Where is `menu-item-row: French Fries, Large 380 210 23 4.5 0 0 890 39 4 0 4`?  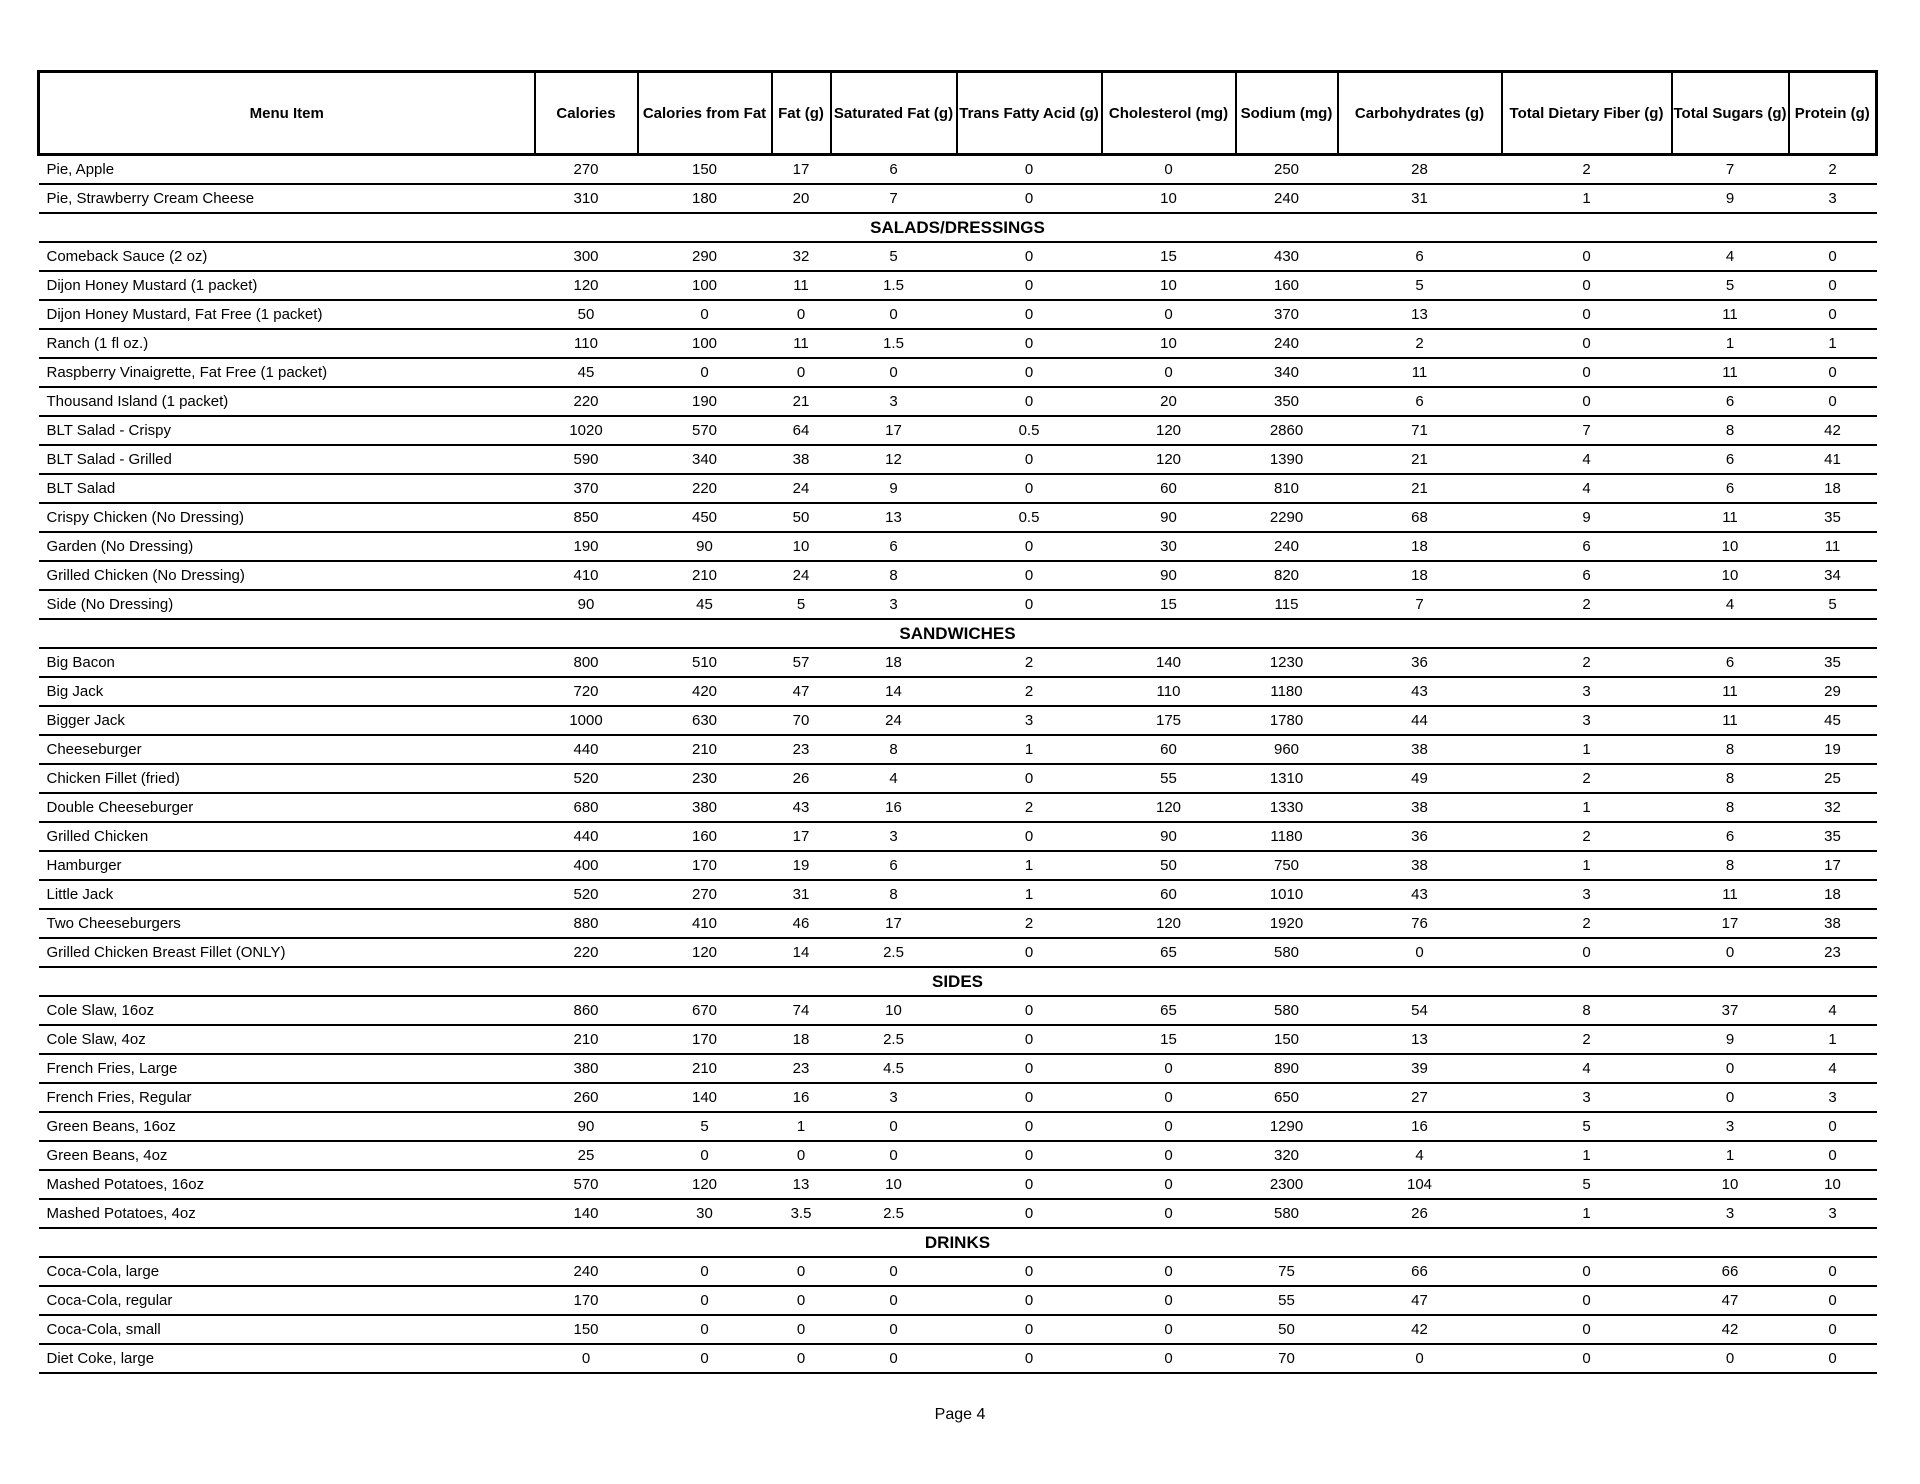
menu-item-row: French Fries, Large 380 210 23 4.5 0 0 890 39 4 0 4 is located at coordinates (957, 1069).